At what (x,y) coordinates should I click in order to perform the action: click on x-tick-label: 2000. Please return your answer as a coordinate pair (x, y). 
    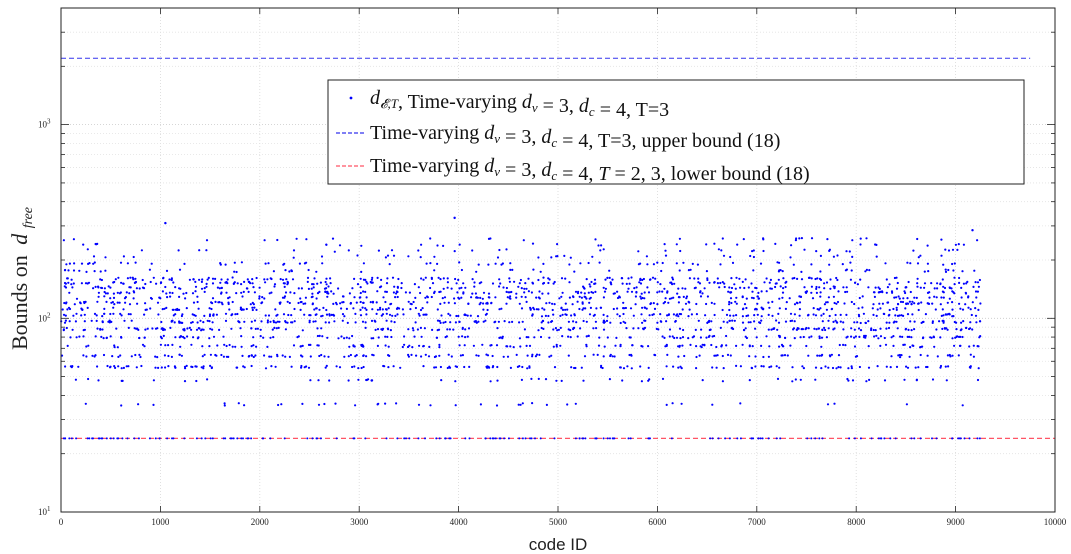
    Looking at the image, I should click on (260, 522).